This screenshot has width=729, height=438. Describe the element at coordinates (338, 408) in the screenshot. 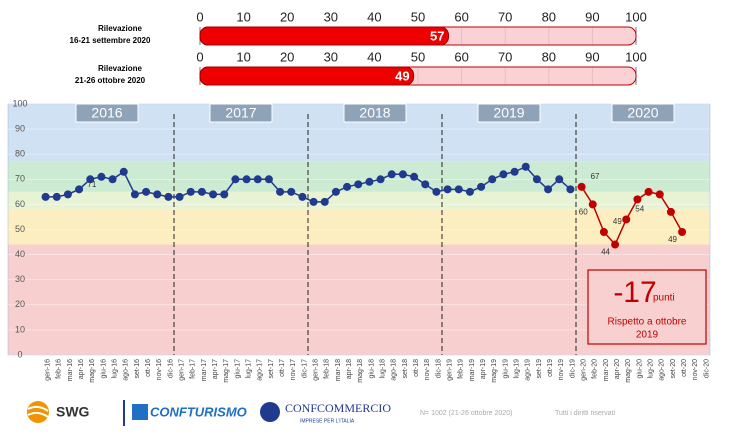

I see `confcommercio: CONFCOMMERCIO` at that location.